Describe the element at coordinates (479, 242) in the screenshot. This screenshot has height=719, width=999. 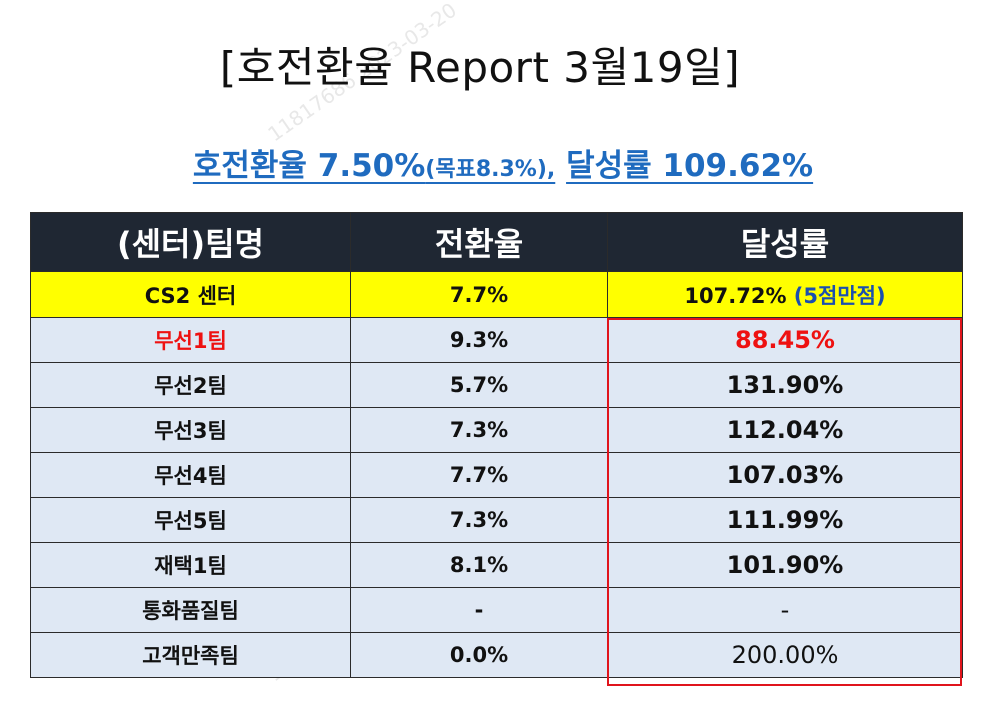
I see `header-conversion: 전환율` at that location.